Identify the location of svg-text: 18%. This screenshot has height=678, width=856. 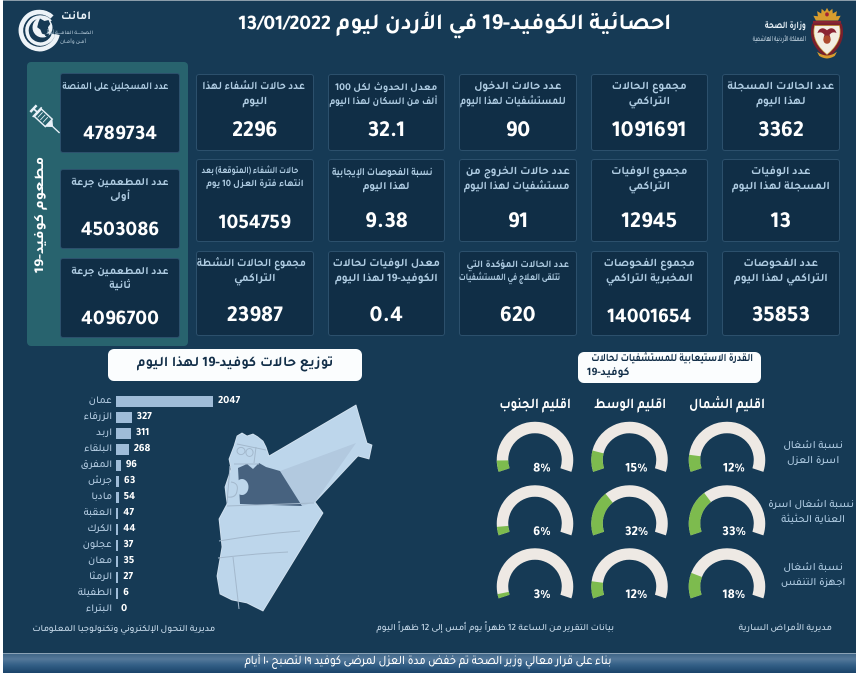
(734, 596).